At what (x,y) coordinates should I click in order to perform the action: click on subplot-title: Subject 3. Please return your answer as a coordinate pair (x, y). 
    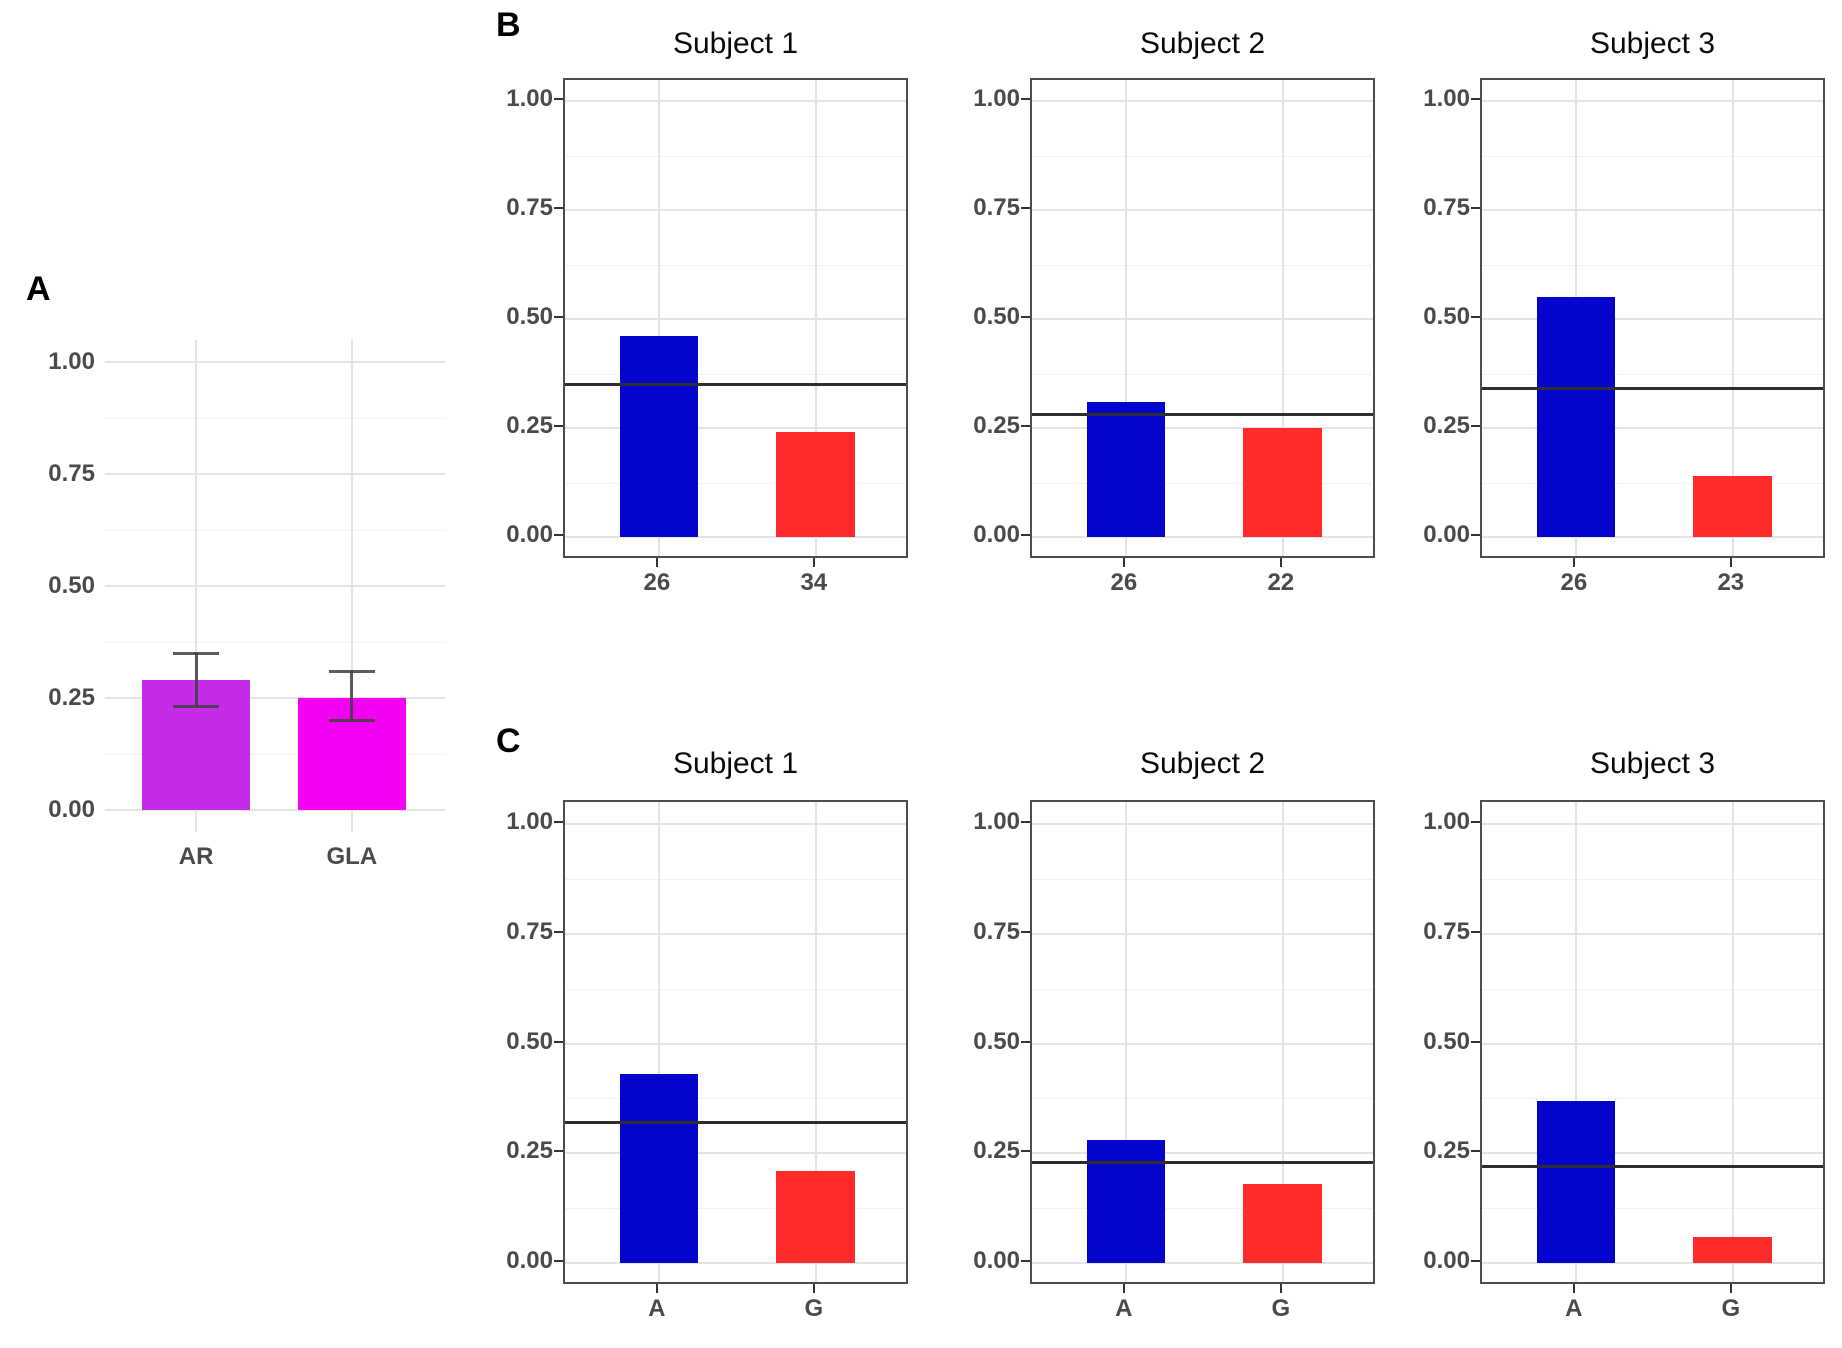
    Looking at the image, I should click on (1652, 43).